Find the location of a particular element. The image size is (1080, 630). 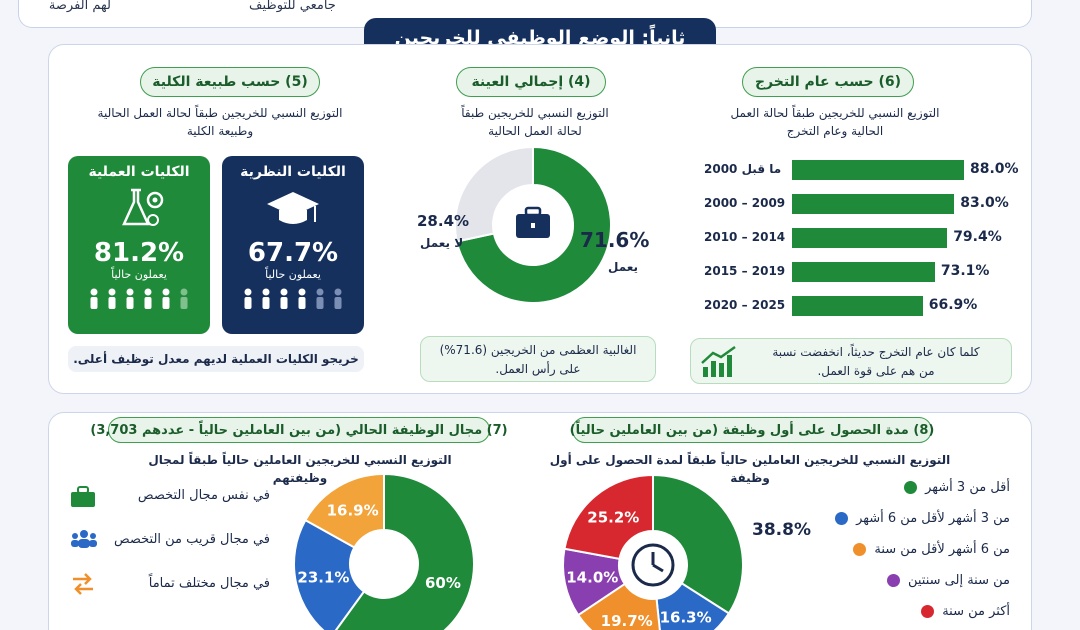

p4-note-line1: الغالبية العظمى من الخريجين (71.6%) is located at coordinates (538, 350).